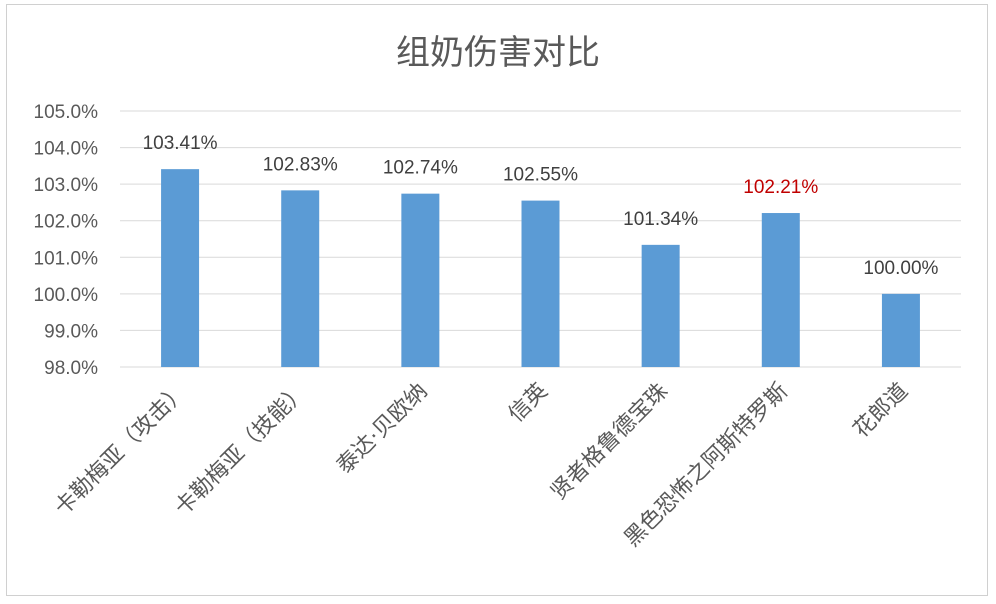 This screenshot has height=604, width=996. Describe the element at coordinates (66, 149) in the screenshot. I see `y-tick-label: 104.0%` at that location.